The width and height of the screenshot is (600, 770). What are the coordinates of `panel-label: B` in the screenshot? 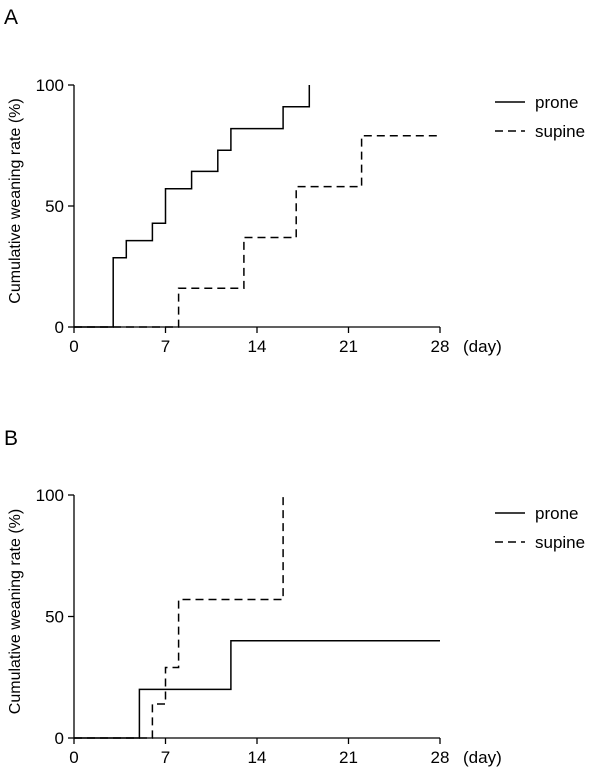 It's located at (11, 438).